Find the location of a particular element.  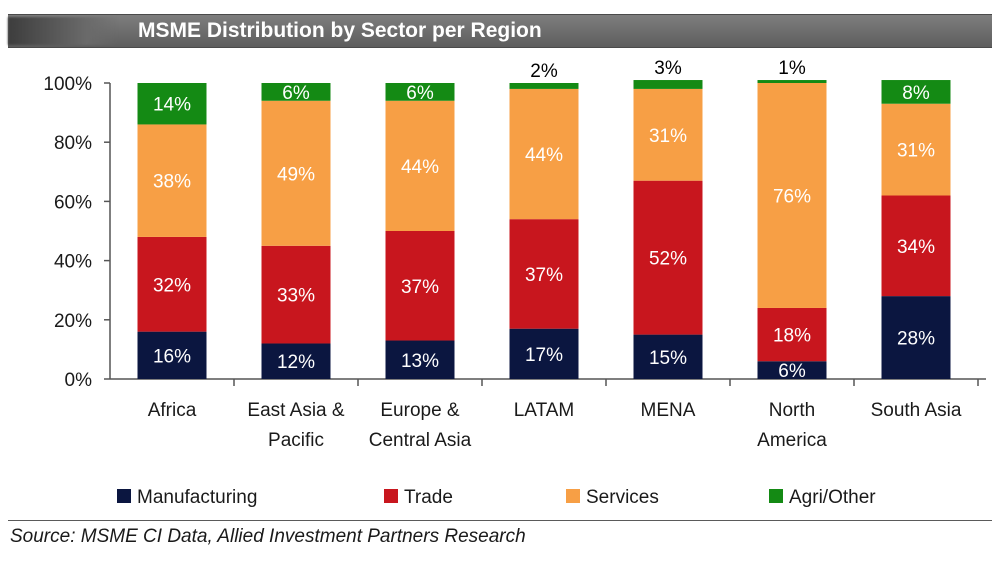

data-label: 16% is located at coordinates (172, 356).